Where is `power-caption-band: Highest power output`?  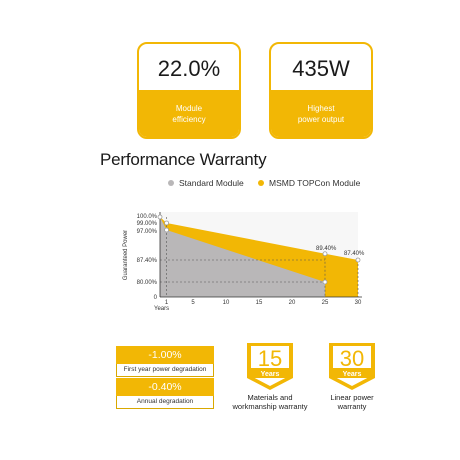
power-caption-band: Highest power output is located at coordinates (321, 113).